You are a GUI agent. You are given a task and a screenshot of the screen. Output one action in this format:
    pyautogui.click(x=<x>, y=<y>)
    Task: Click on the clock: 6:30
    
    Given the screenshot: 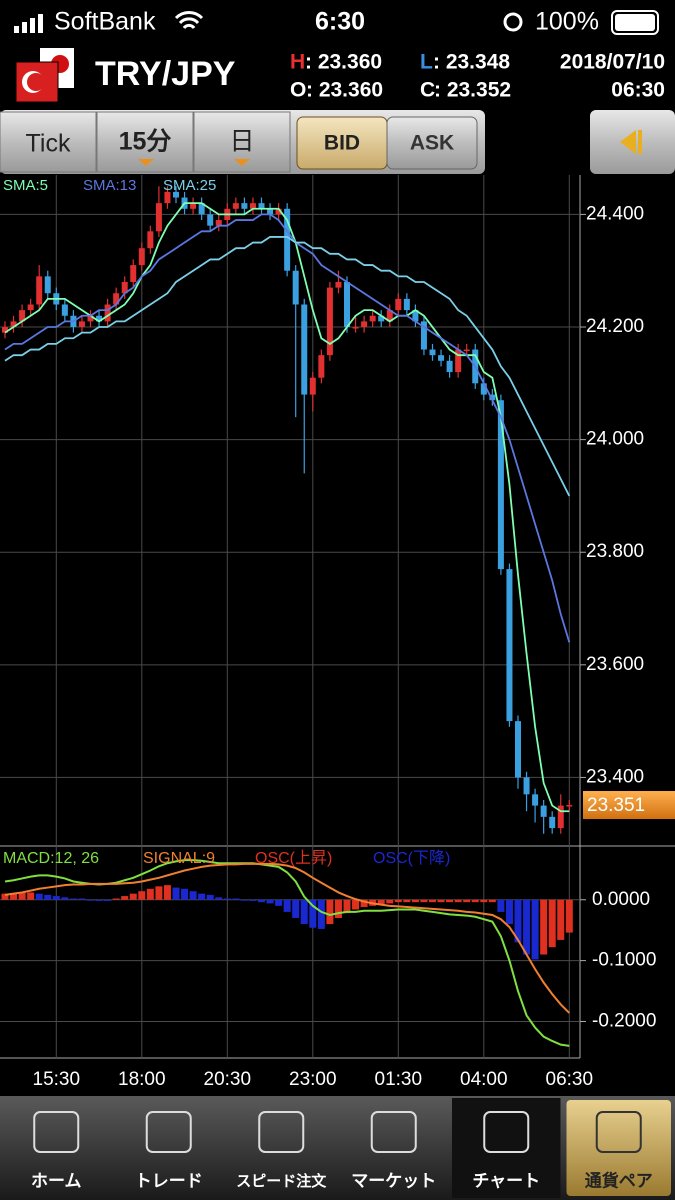 What is the action you would take?
    pyautogui.click(x=340, y=22)
    